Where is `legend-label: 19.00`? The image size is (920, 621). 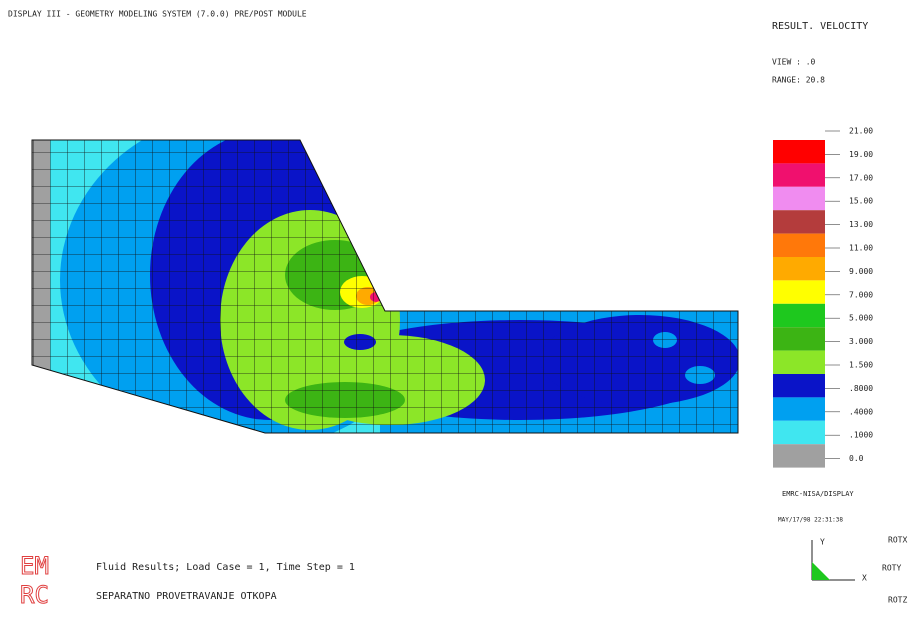
legend-label: 19.00 is located at coordinates (861, 154).